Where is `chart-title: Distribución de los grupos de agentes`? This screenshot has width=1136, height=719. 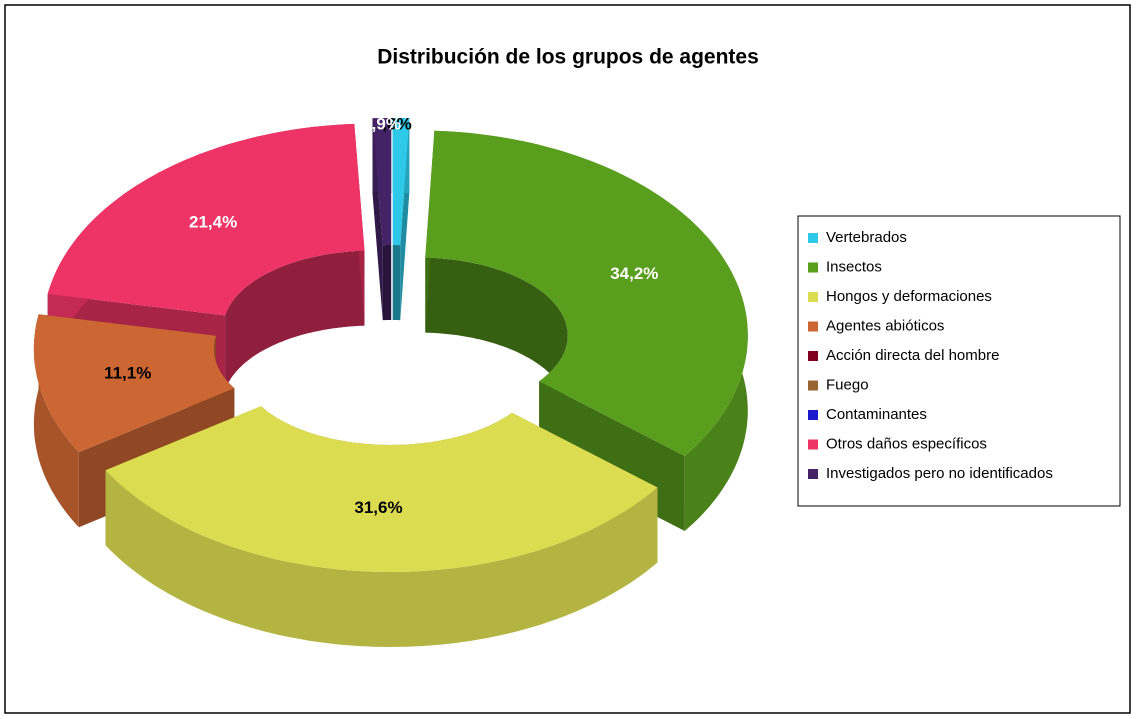
chart-title: Distribución de los grupos de agentes is located at coordinates (568, 57).